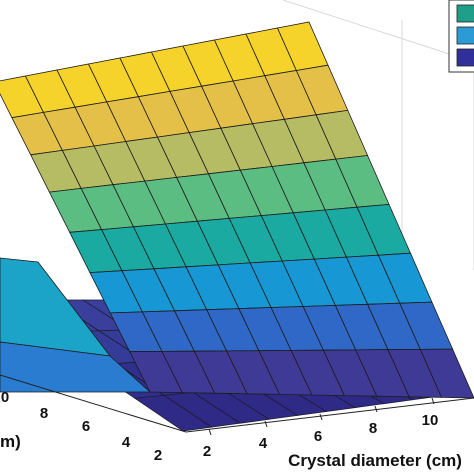  What do you see at coordinates (93, 403) in the screenshot?
I see `y-axis-line` at bounding box center [93, 403].